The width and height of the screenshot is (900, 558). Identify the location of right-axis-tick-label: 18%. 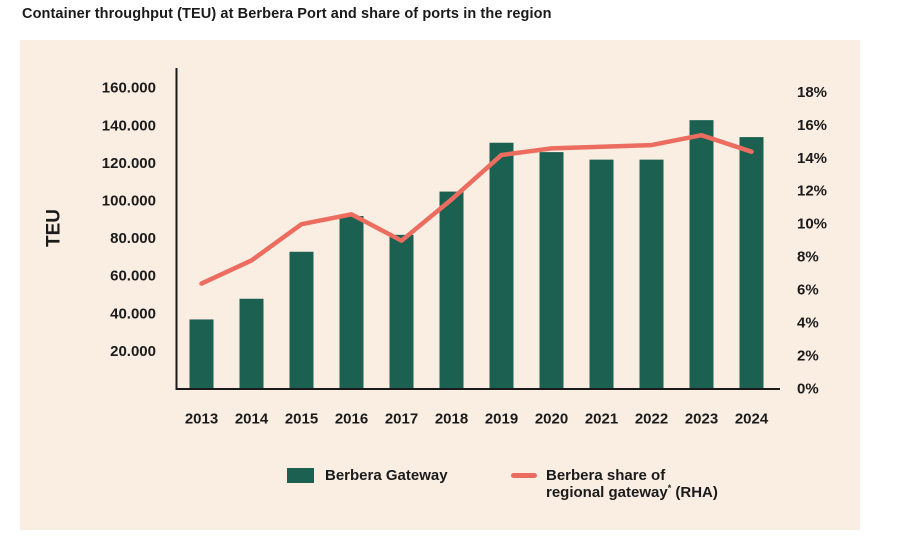
(812, 92).